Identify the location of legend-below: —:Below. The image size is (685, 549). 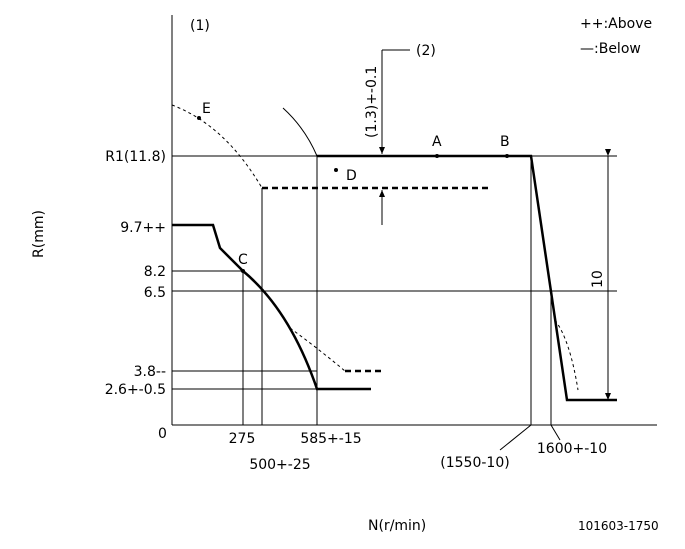
(610, 49).